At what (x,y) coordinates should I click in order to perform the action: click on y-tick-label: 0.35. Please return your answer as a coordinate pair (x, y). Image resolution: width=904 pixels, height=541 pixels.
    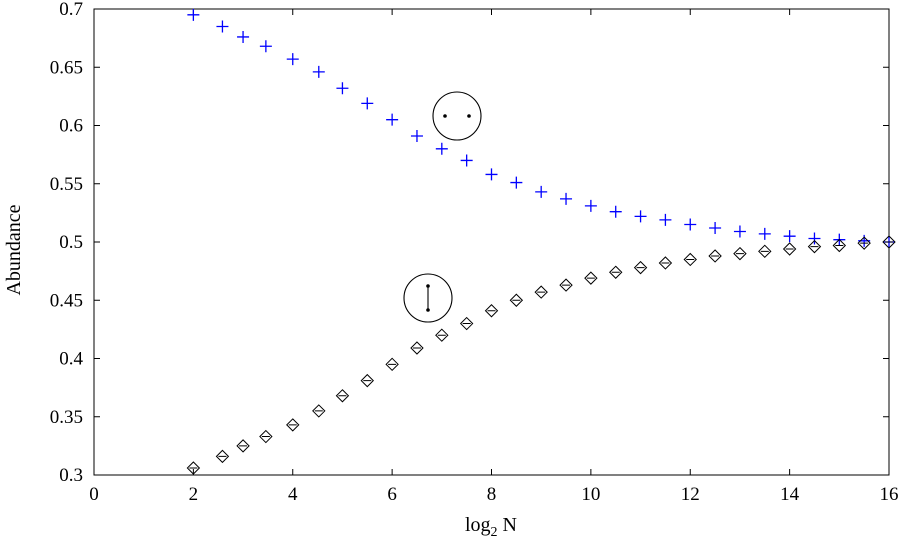
    Looking at the image, I should click on (66, 417).